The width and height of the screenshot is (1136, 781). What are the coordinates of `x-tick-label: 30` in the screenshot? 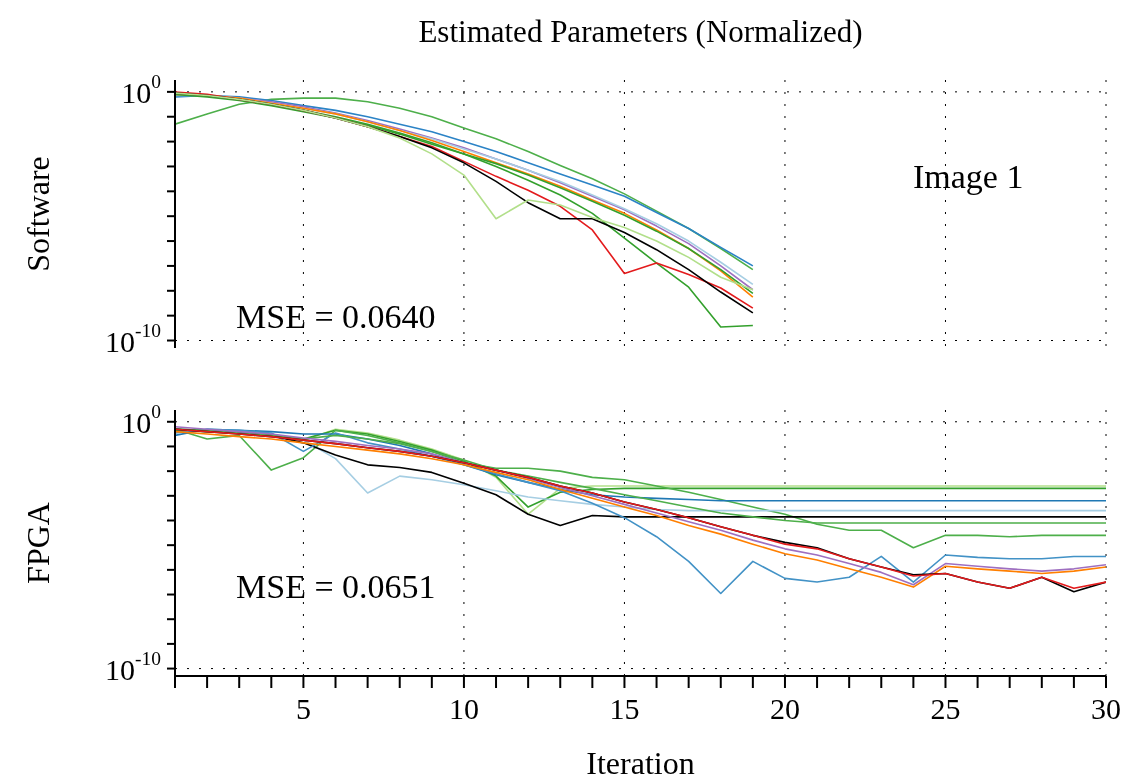 It's located at (1106, 708).